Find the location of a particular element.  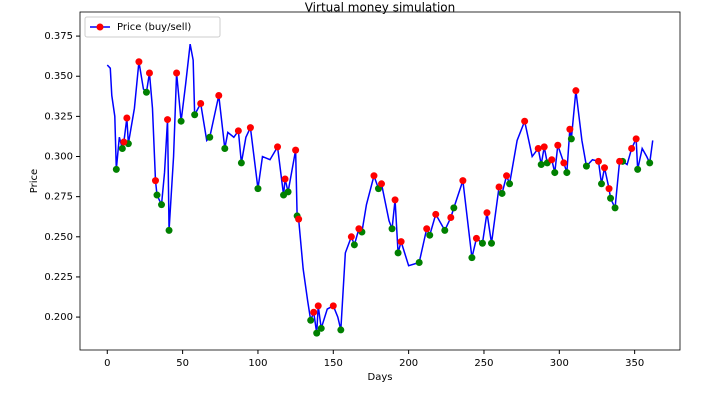

y-tick-label: 0.375 is located at coordinates (58, 36).